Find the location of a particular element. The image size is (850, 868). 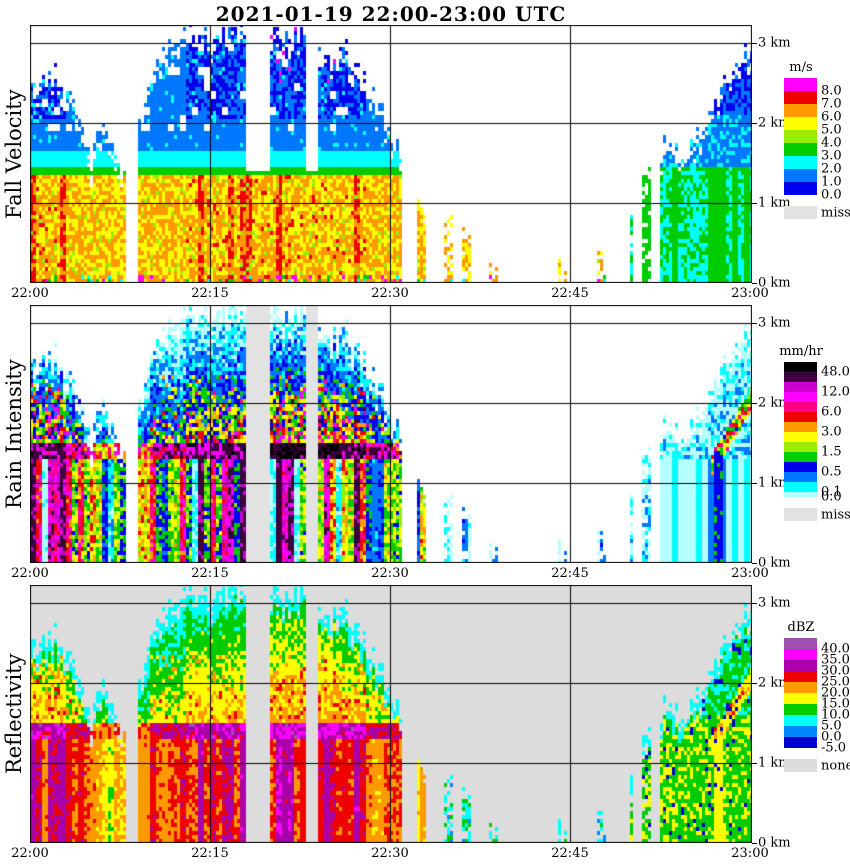

legend-label: 1.0 is located at coordinates (831, 182).